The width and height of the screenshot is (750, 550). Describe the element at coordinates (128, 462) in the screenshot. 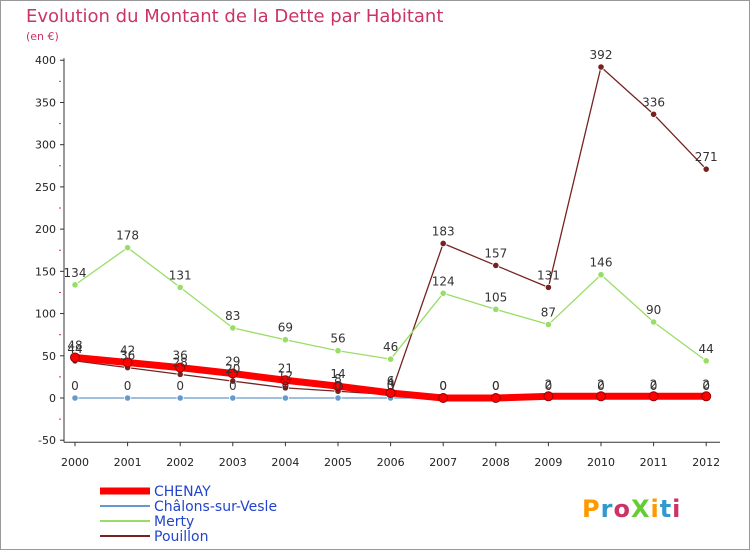

I see `x-tick-label: 2001` at that location.